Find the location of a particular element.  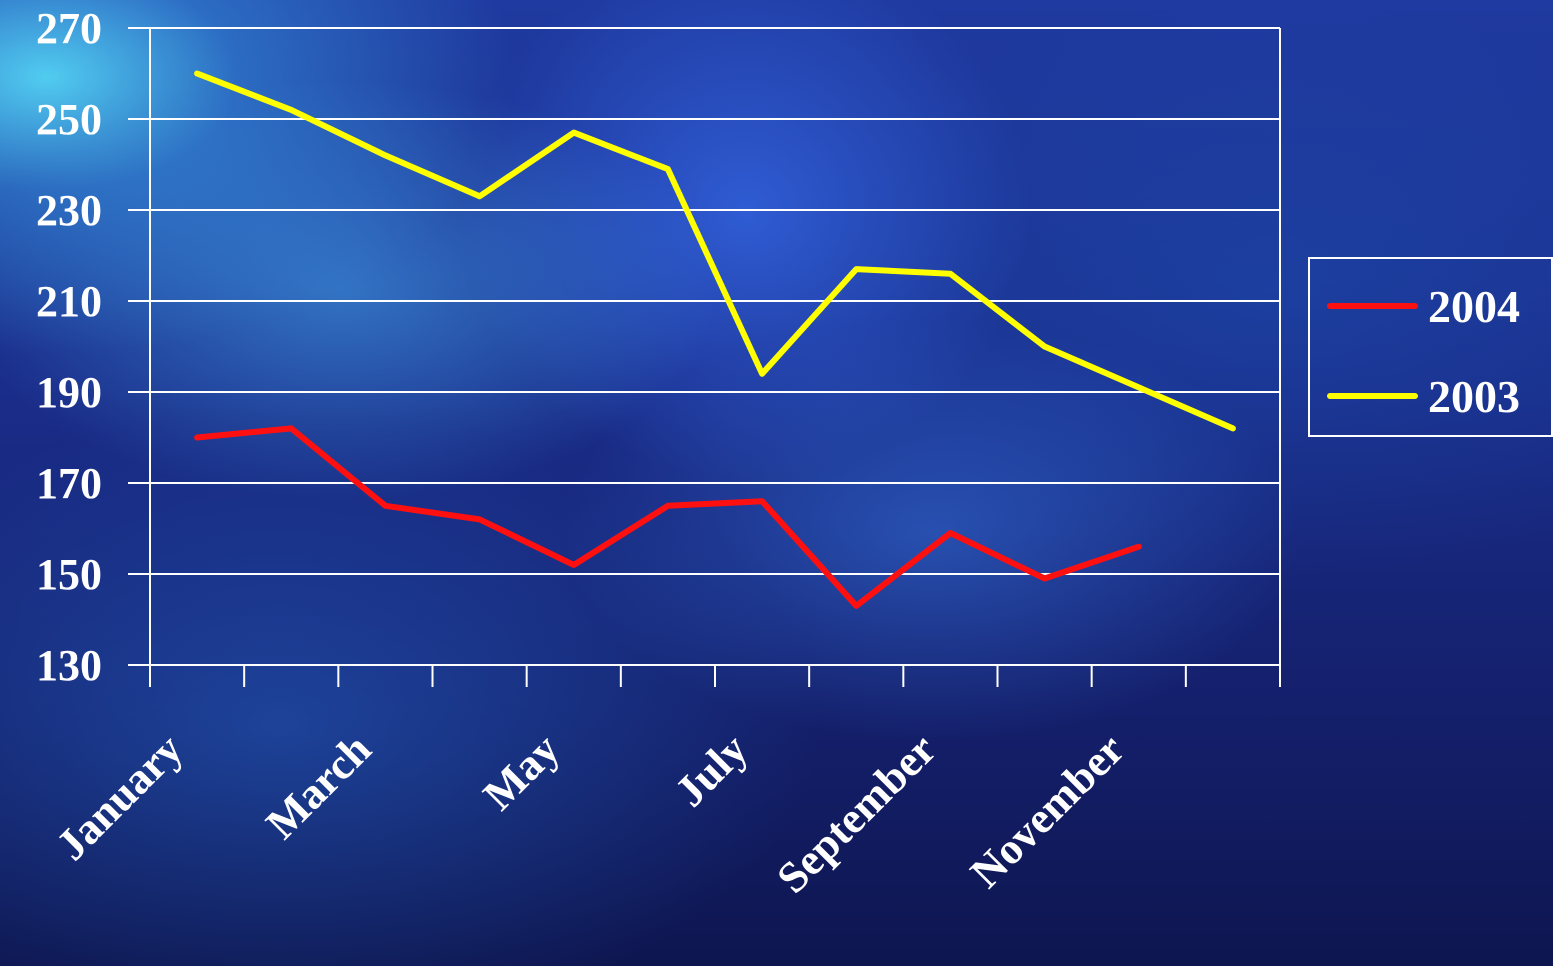

x-tick-label: July is located at coordinates (711, 770).